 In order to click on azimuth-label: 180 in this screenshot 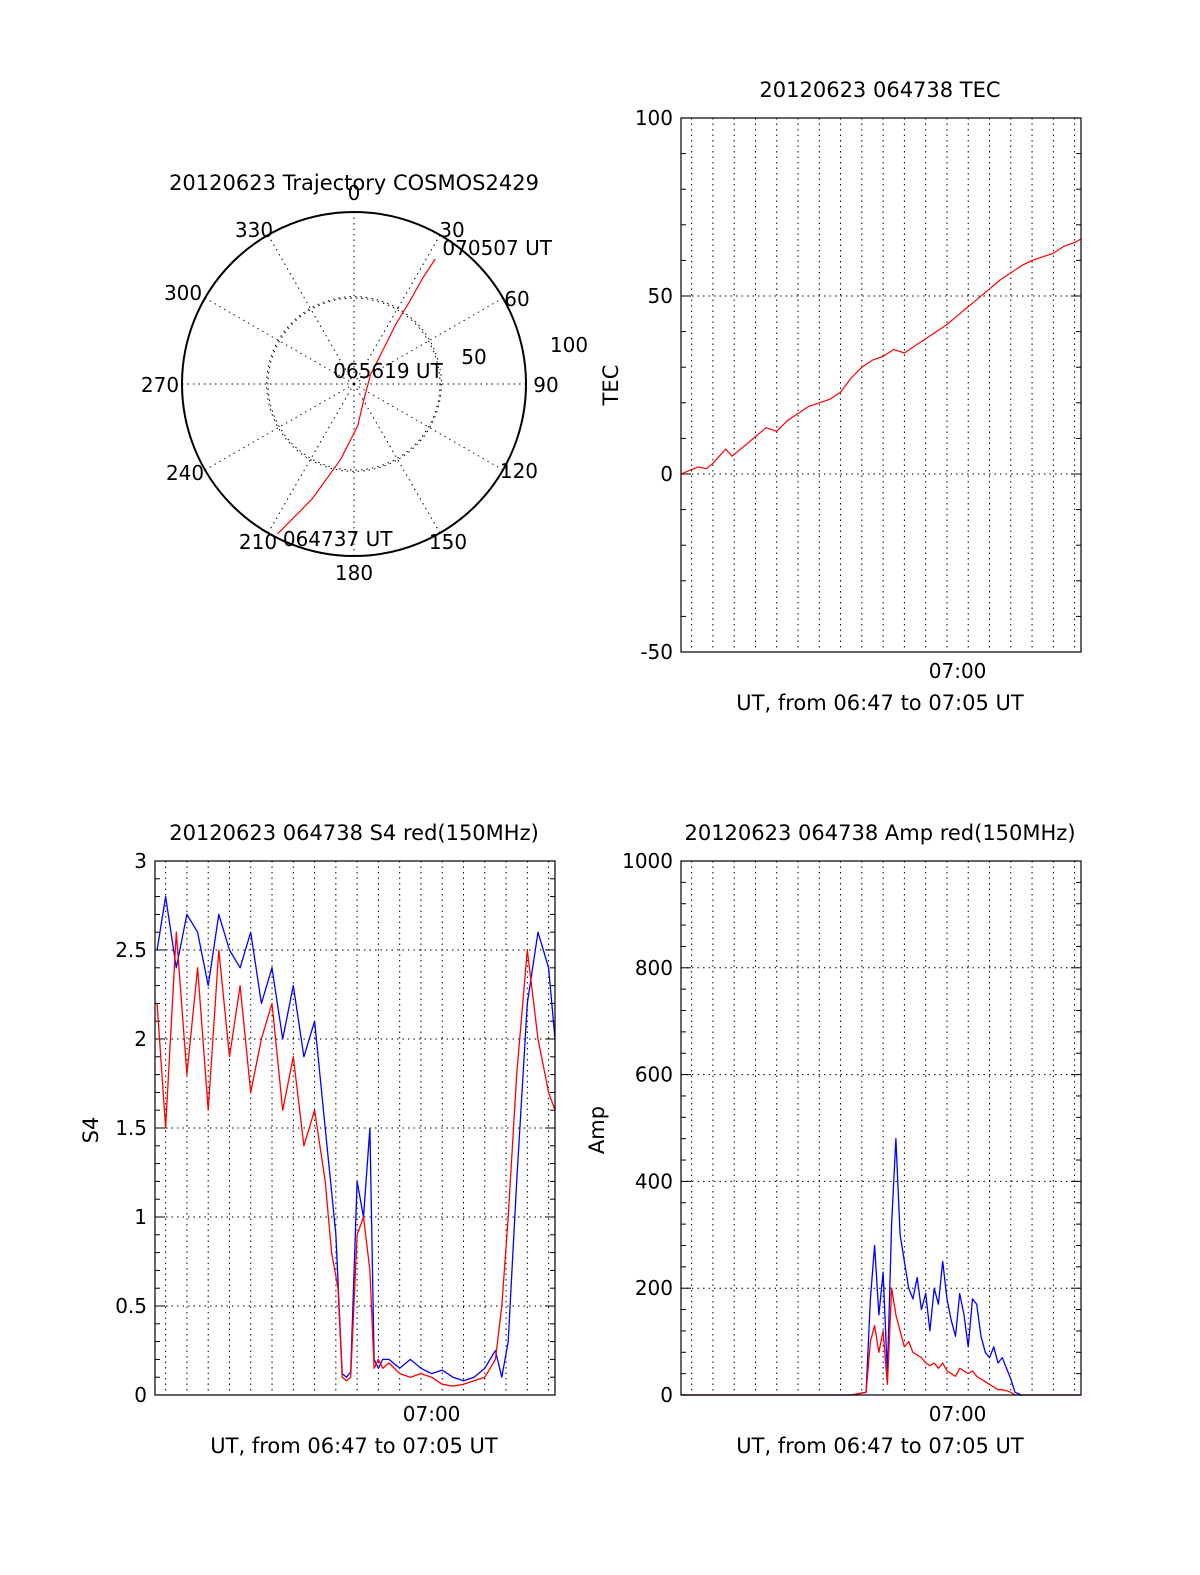, I will do `click(354, 573)`.